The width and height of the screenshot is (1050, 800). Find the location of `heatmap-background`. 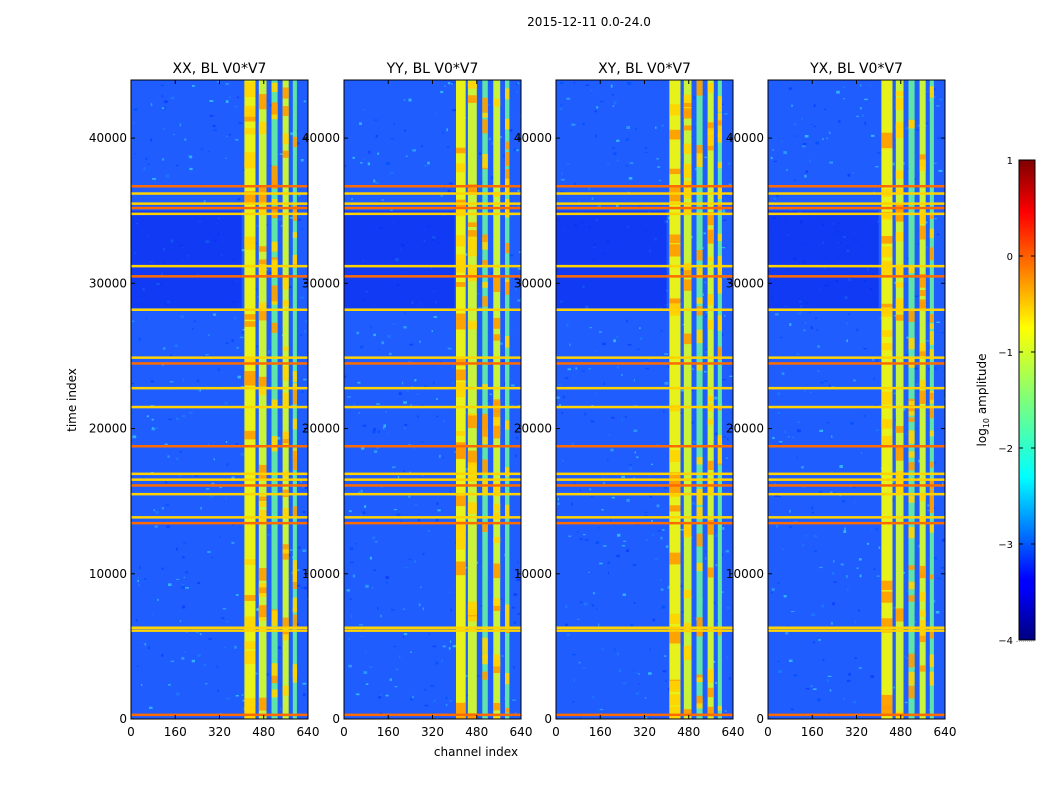

heatmap-background is located at coordinates (856, 399).